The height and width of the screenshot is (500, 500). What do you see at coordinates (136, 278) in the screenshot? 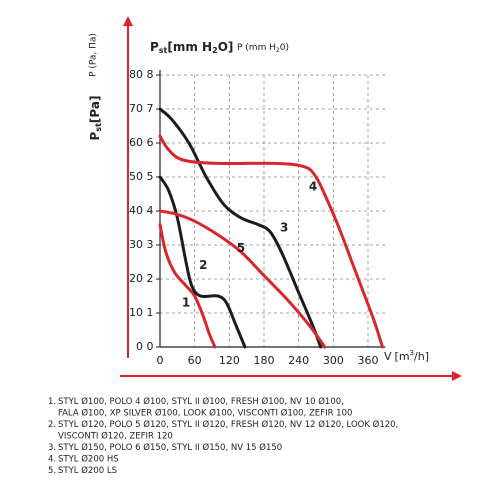
I see `y-tick-label: 20` at bounding box center [136, 278].